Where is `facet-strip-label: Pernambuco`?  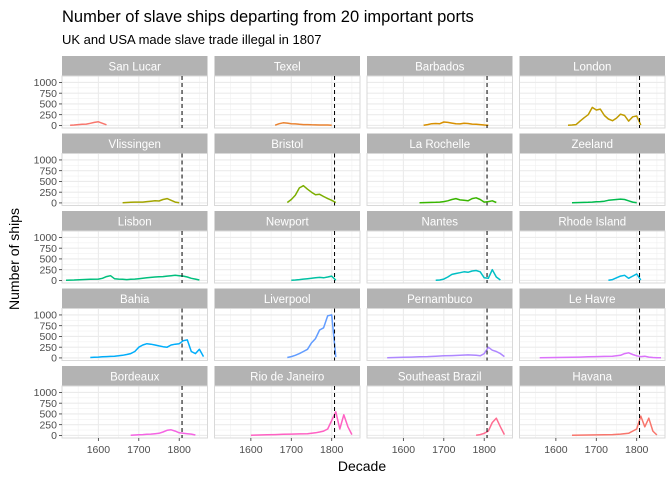 facet-strip-label: Pernambuco is located at coordinates (439, 300).